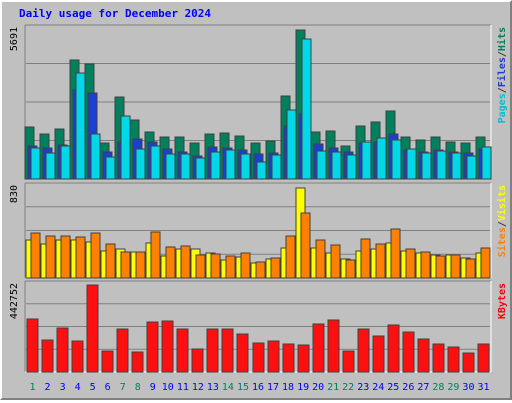 Image resolution: width=512 pixels, height=403 pixels. Describe the element at coordinates (468, 387) in the screenshot. I see `x-tick-label-day-30: 30` at that location.